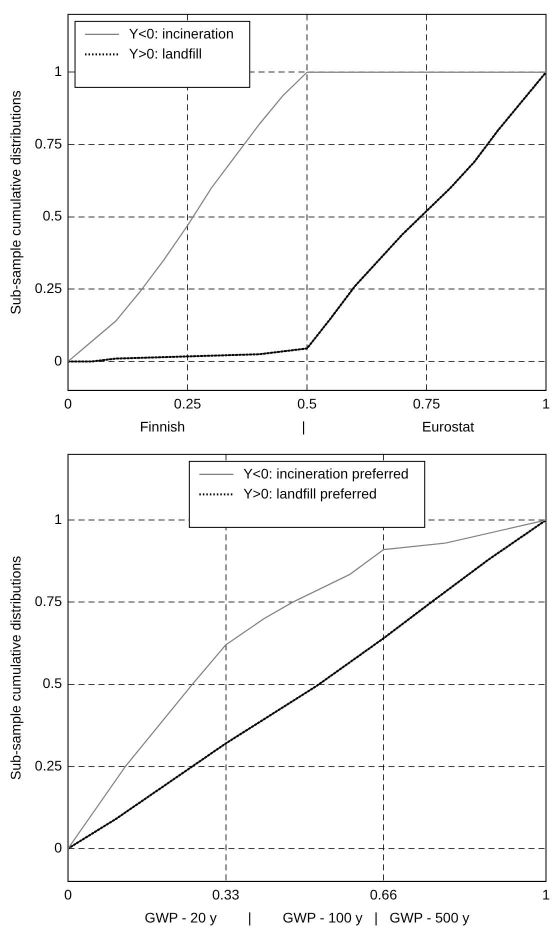 This screenshot has width=560, height=931. What do you see at coordinates (181, 33) in the screenshot?
I see `legend-label: Y<0: incineration` at bounding box center [181, 33].